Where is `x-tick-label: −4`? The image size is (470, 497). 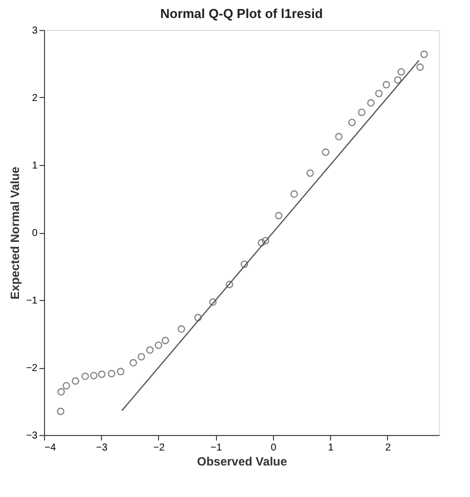
x-tick-label: −4 is located at coordinates (50, 448).